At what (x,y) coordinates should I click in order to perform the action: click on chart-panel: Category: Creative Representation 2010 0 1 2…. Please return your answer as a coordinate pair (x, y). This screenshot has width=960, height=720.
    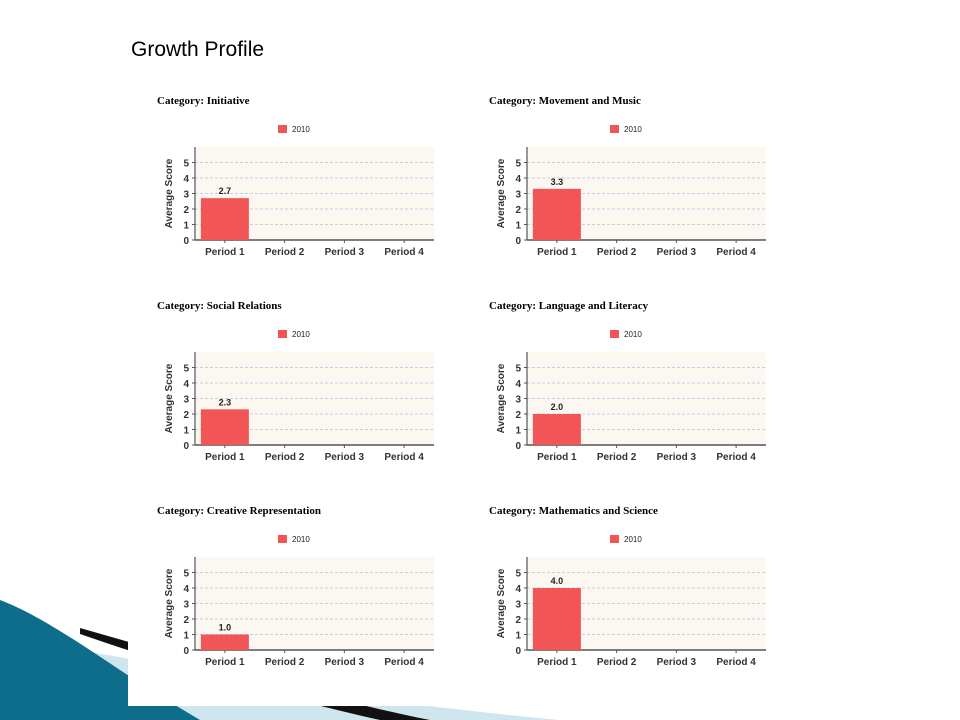
    Looking at the image, I should click on (315, 602).